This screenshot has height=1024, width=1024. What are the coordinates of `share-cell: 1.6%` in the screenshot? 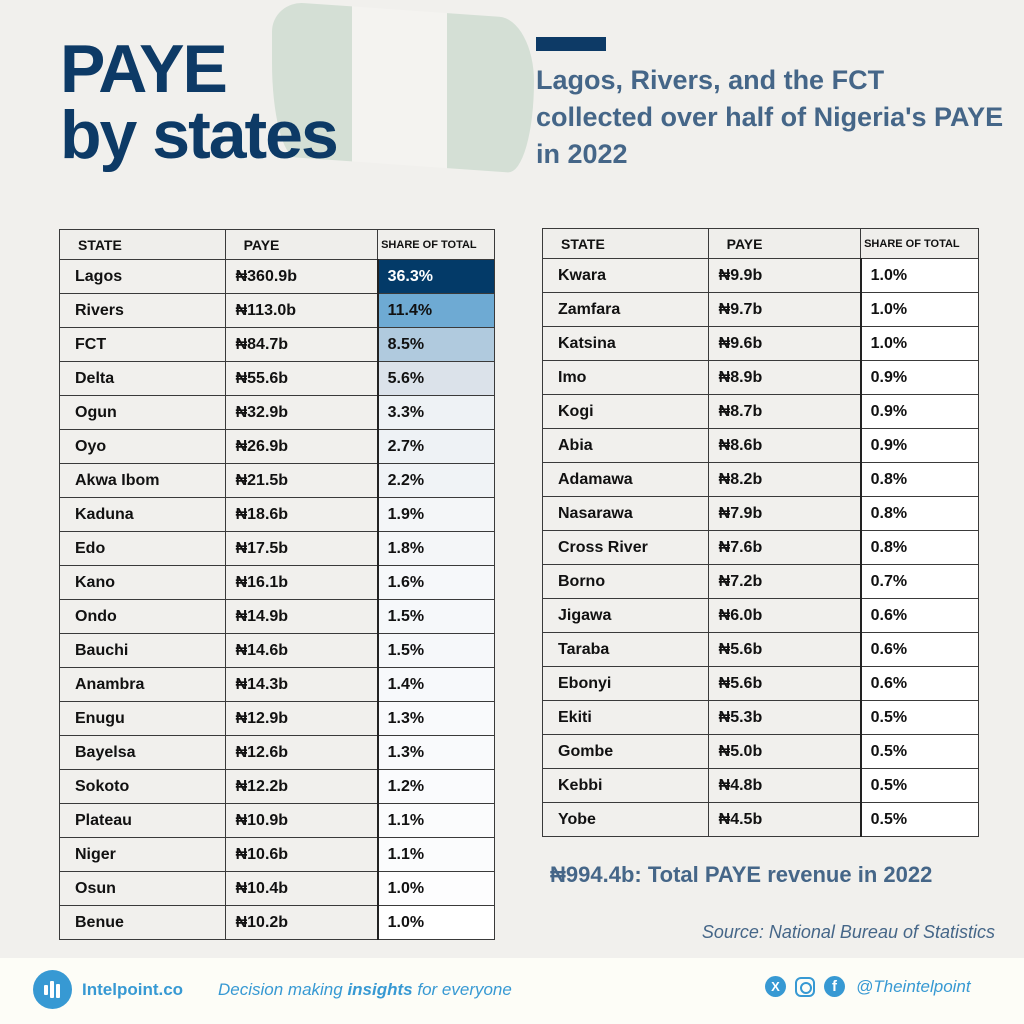 It's located at (435, 582).